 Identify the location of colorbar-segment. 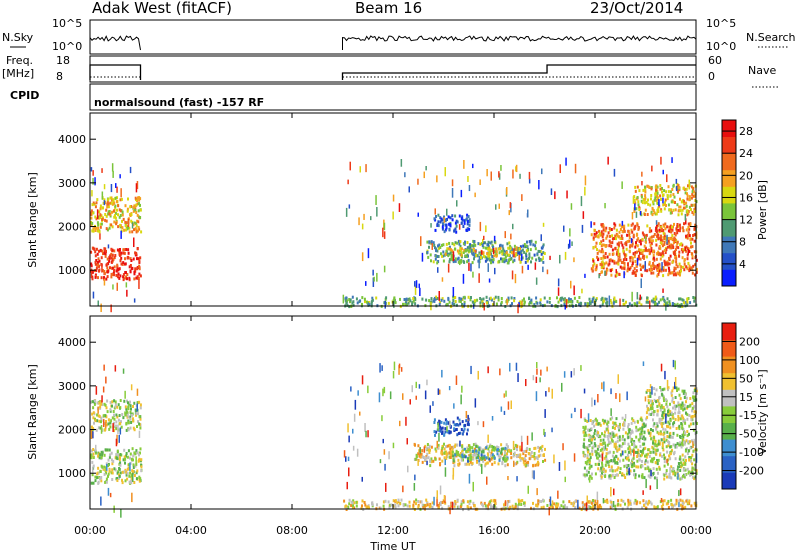
(729, 195).